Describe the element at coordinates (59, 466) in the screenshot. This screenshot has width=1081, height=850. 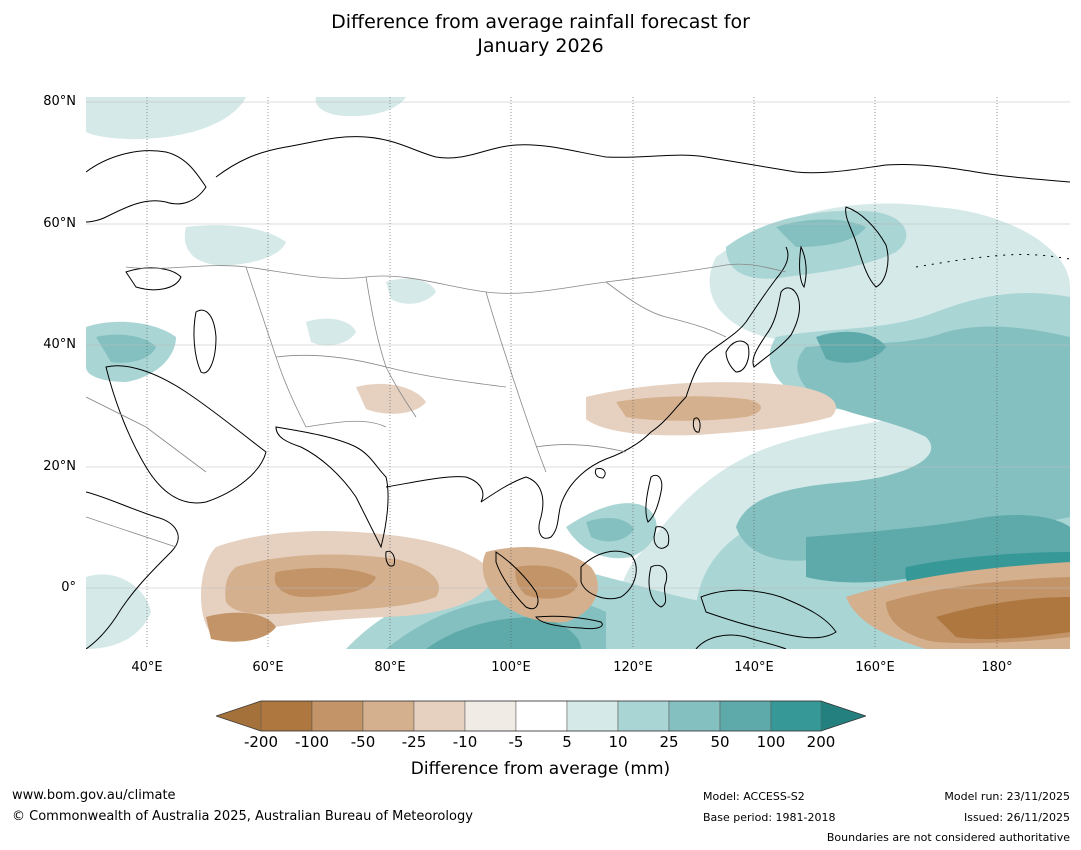
I see `lat-label-20n: 20°N` at that location.